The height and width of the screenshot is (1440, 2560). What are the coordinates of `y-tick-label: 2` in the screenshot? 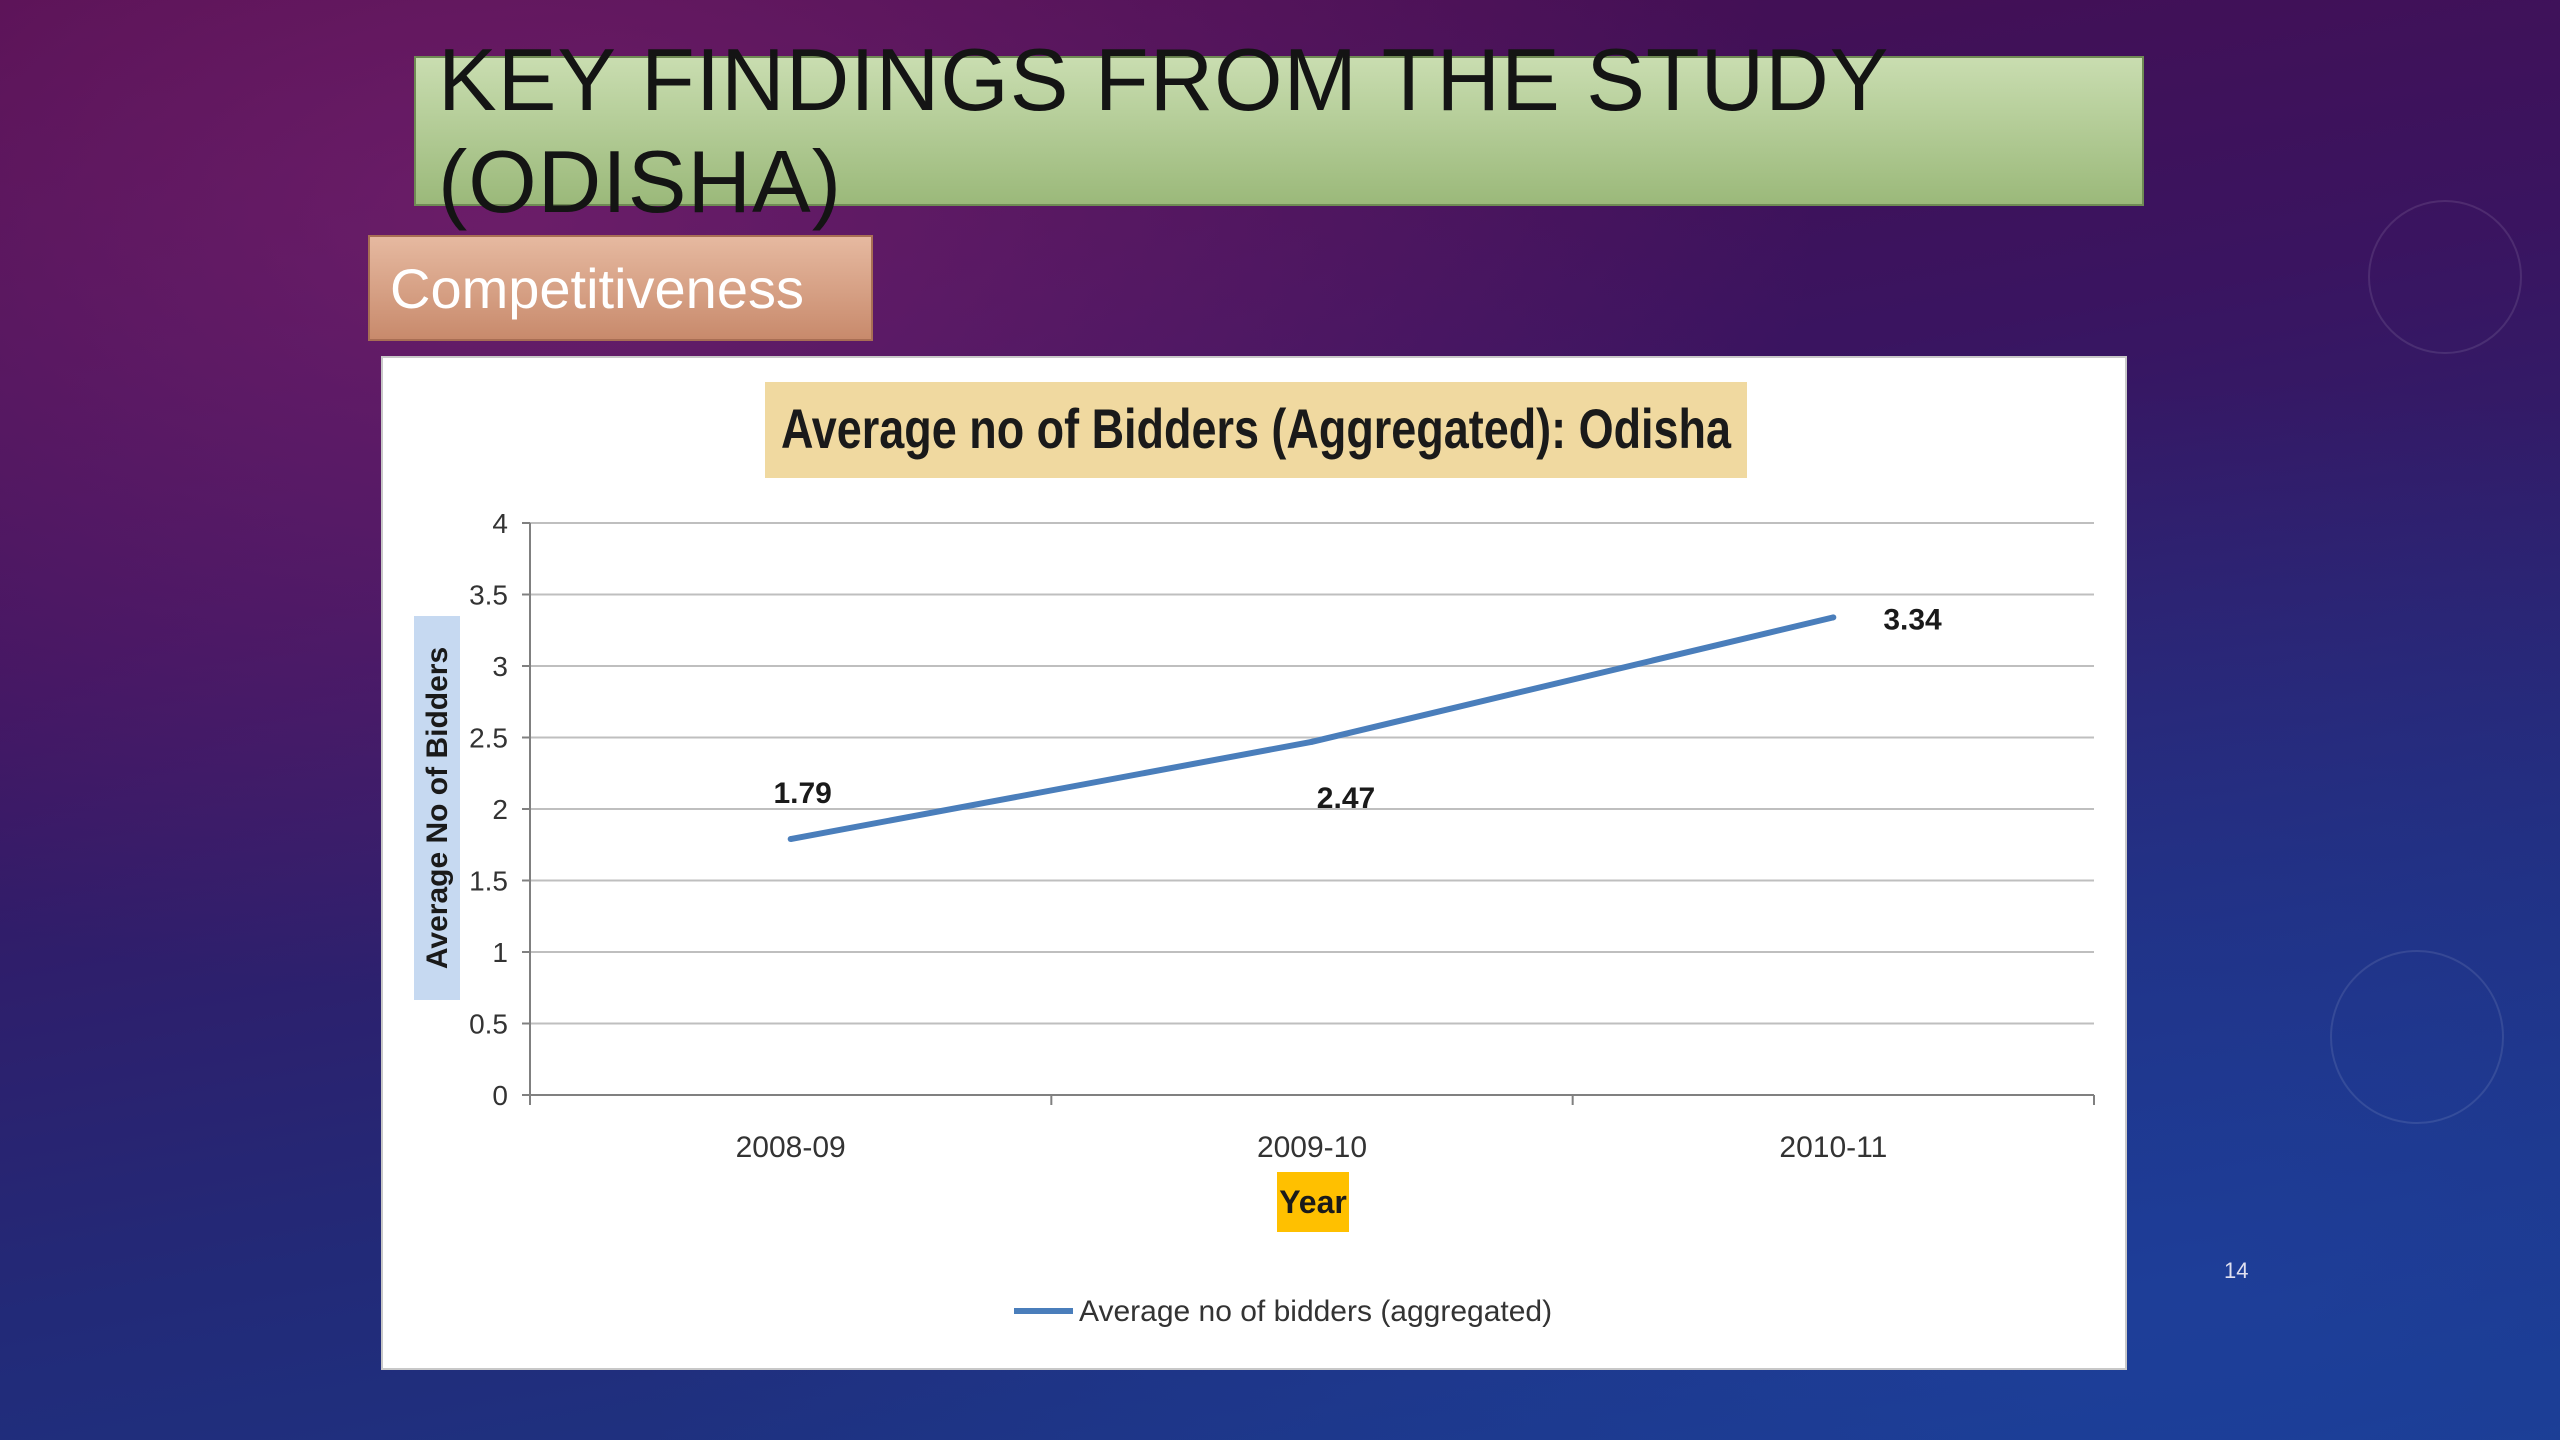 It's located at (500, 809).